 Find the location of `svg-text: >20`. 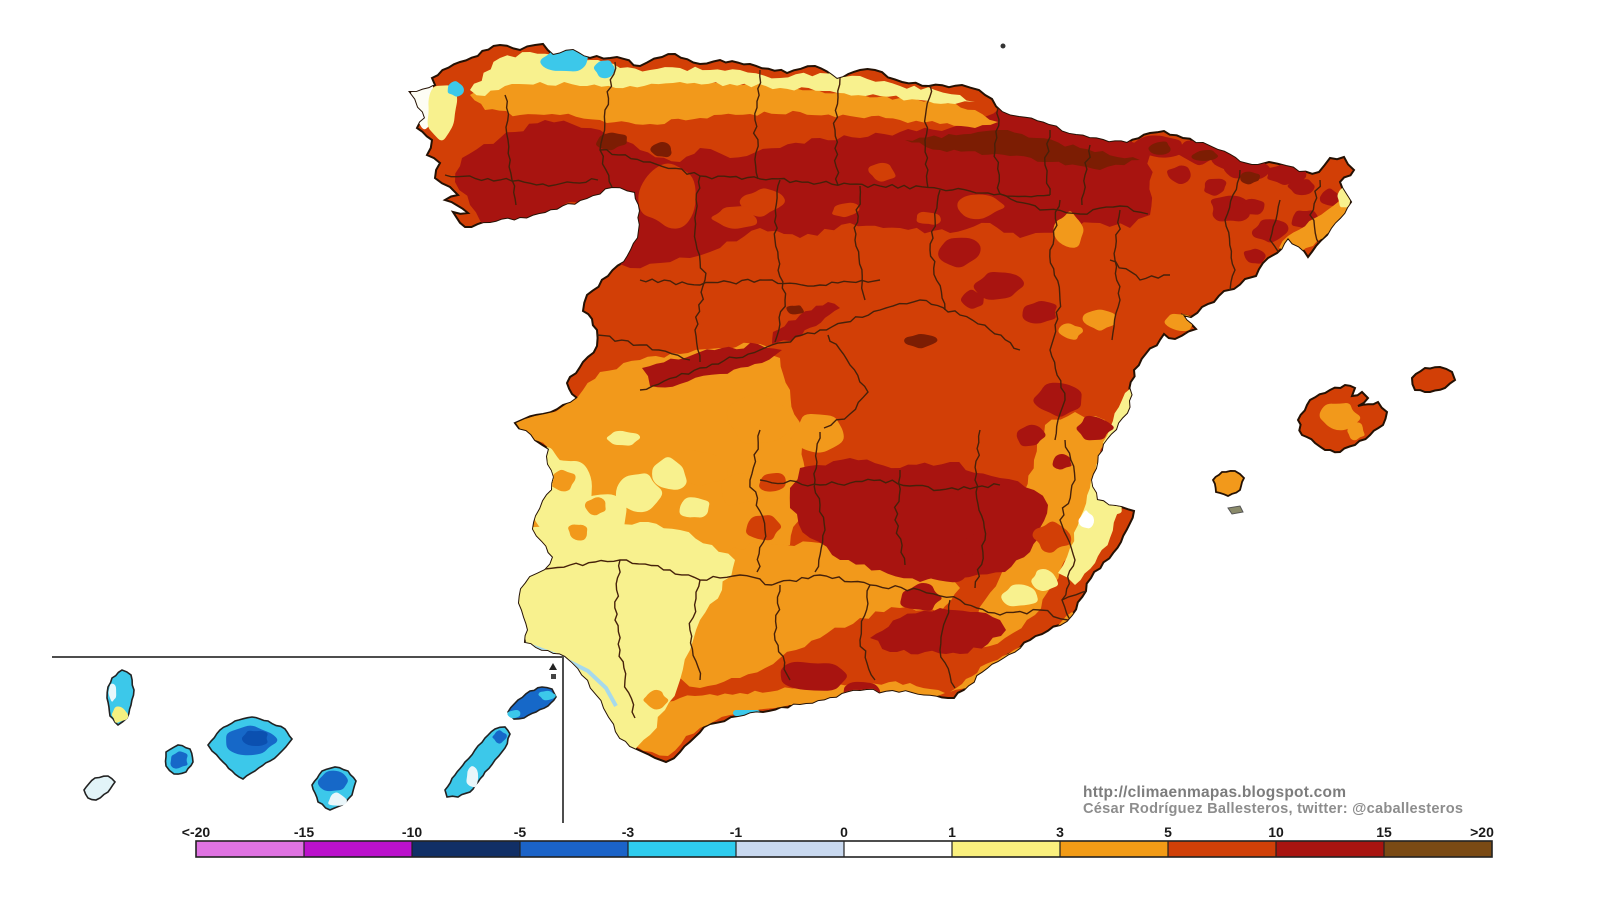

svg-text: >20 is located at coordinates (1482, 832).